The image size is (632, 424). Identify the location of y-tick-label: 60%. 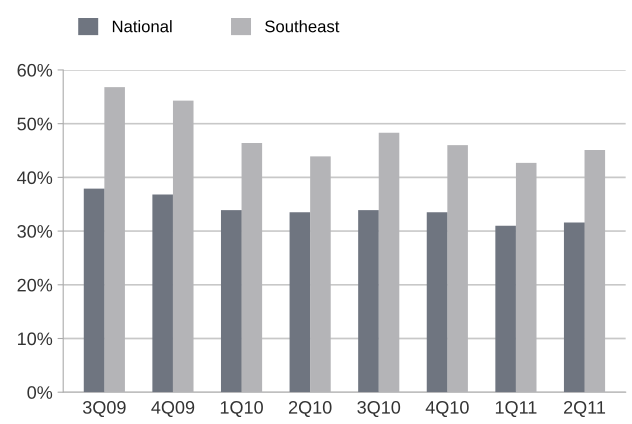
(35, 70).